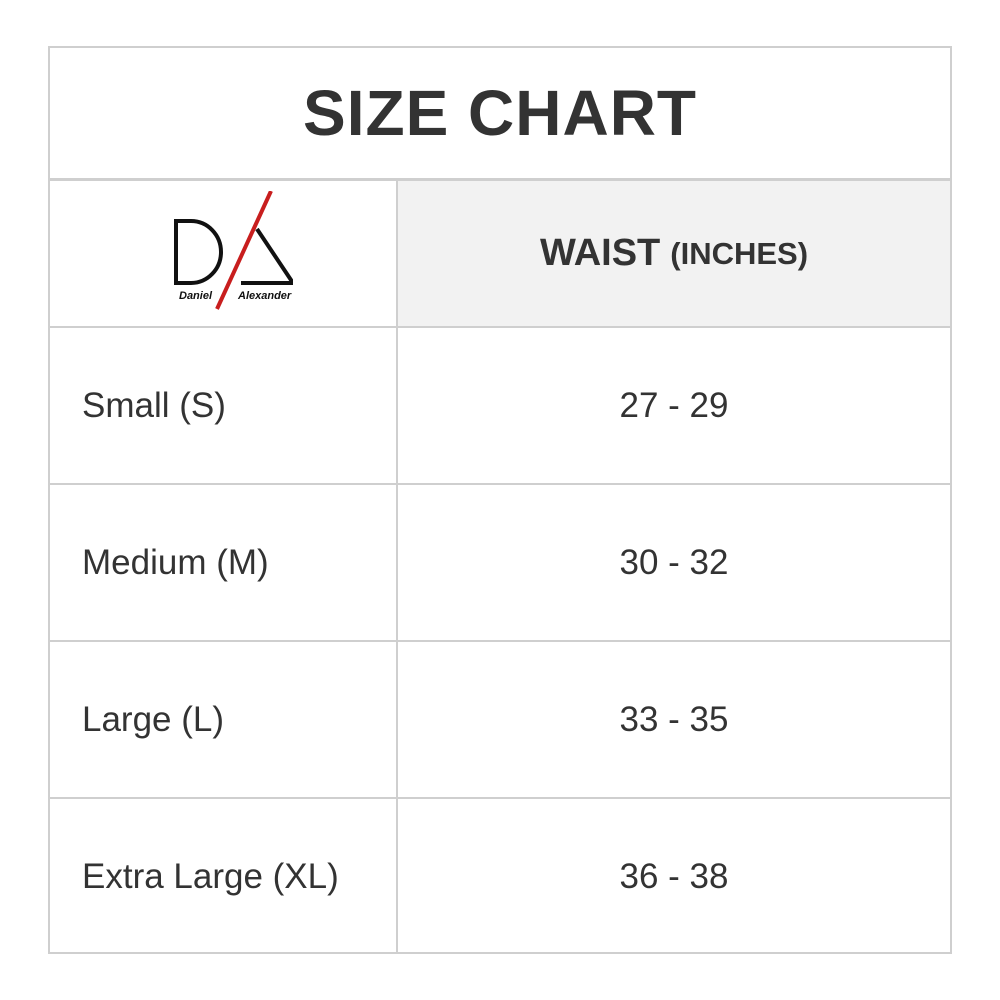 The height and width of the screenshot is (1000, 1000). I want to click on logo-text-right: Alexander, so click(264, 296).